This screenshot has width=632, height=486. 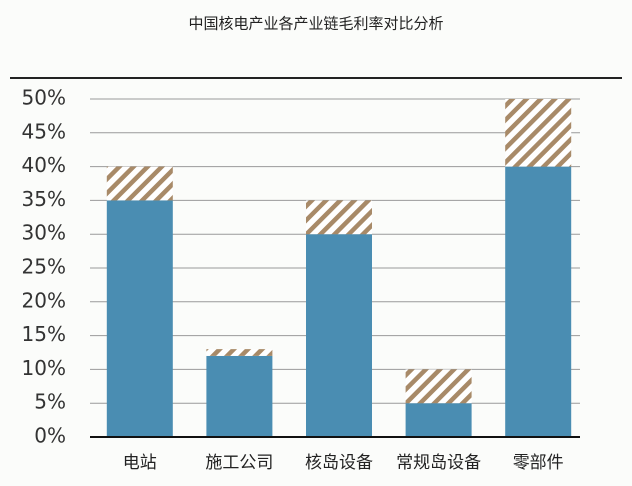 What do you see at coordinates (44, 267) in the screenshot?
I see `y-tick-label: 25%` at bounding box center [44, 267].